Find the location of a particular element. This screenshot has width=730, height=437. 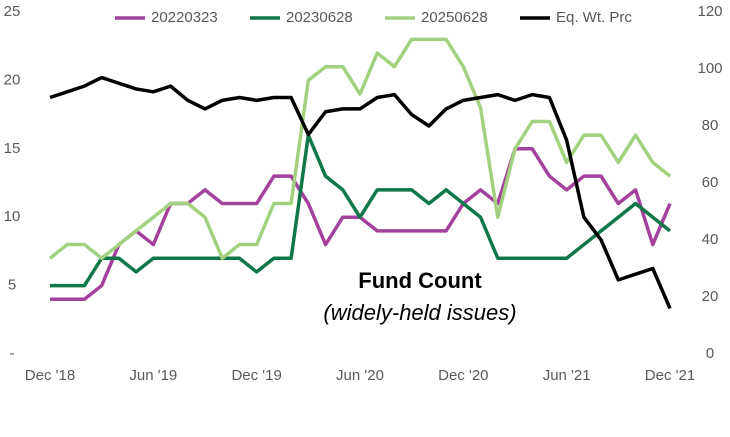

y2-tick-label: 80 is located at coordinates (710, 125).